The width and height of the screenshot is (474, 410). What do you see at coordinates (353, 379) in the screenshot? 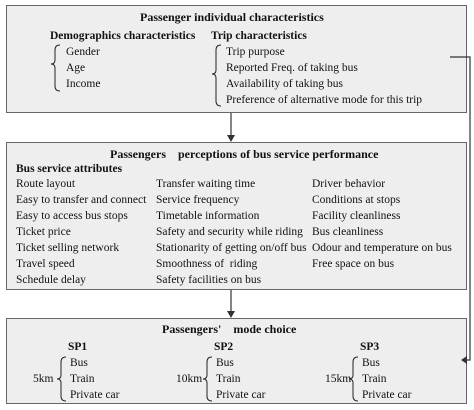
I see `brace-sp3` at bounding box center [353, 379].